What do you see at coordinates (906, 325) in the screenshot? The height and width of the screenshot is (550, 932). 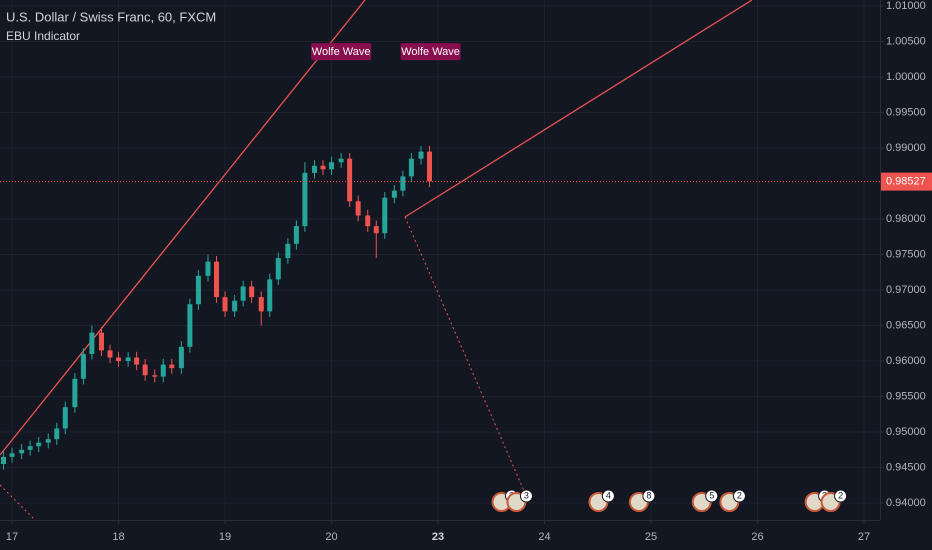 I see `y-tick-label: 0.96500` at bounding box center [906, 325].